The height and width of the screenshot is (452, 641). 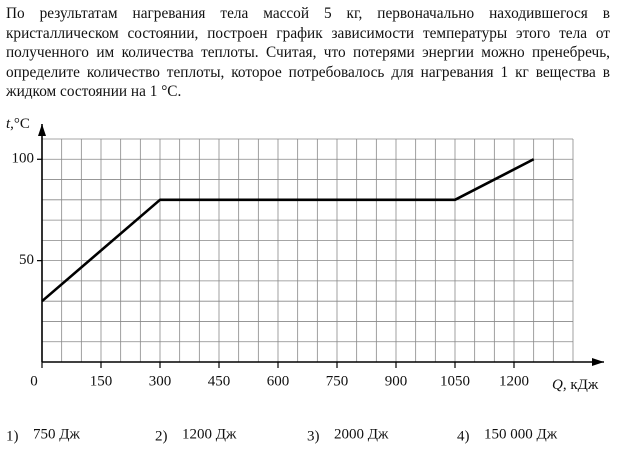 What do you see at coordinates (313, 436) in the screenshot?
I see `answer-number: 3)` at bounding box center [313, 436].